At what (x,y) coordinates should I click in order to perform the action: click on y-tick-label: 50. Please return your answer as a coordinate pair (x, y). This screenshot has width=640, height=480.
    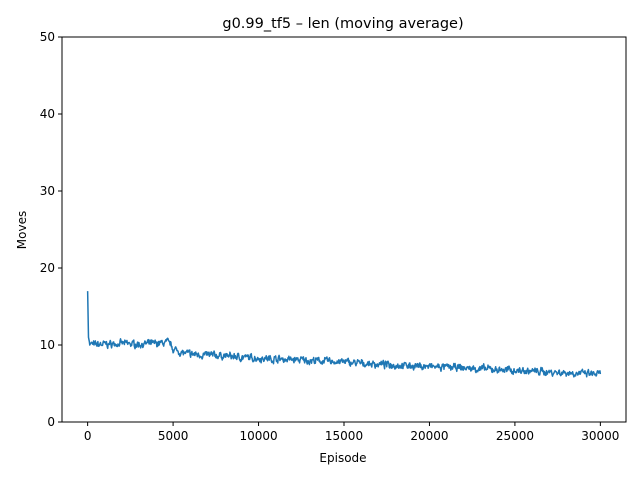
    Looking at the image, I should click on (47, 37).